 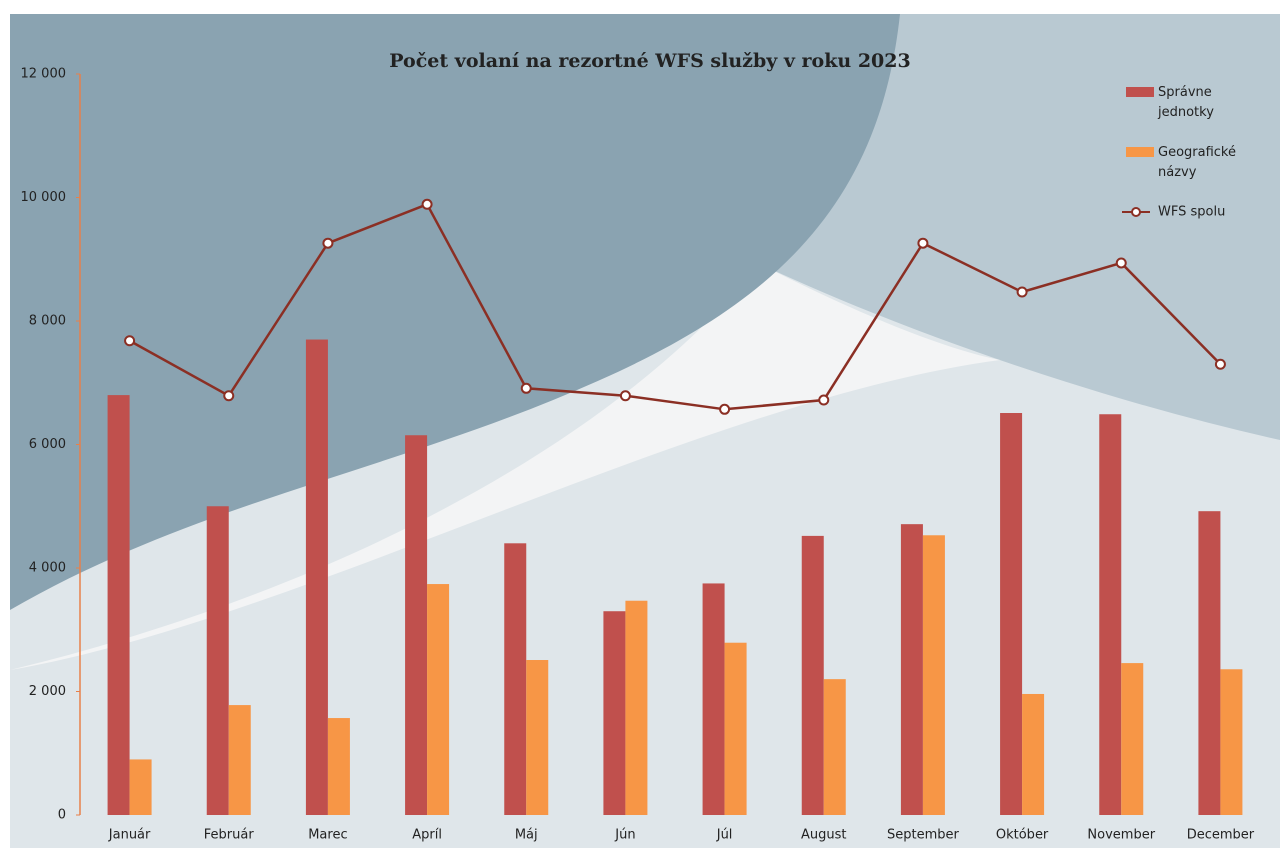 I want to click on x-tick-label: Október, so click(x=1022, y=835).